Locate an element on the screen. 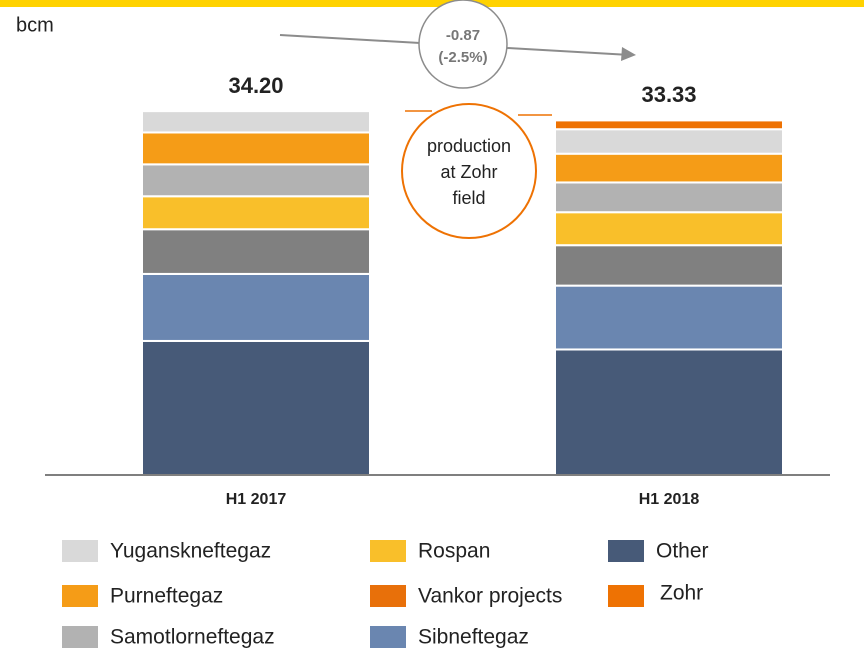 This screenshot has width=864, height=650. arrow-head is located at coordinates (628, 54).